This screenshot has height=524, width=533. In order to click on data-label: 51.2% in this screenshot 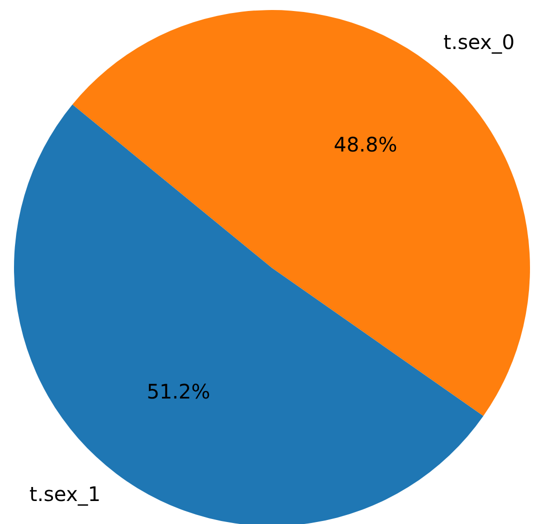, I will do `click(178, 391)`.